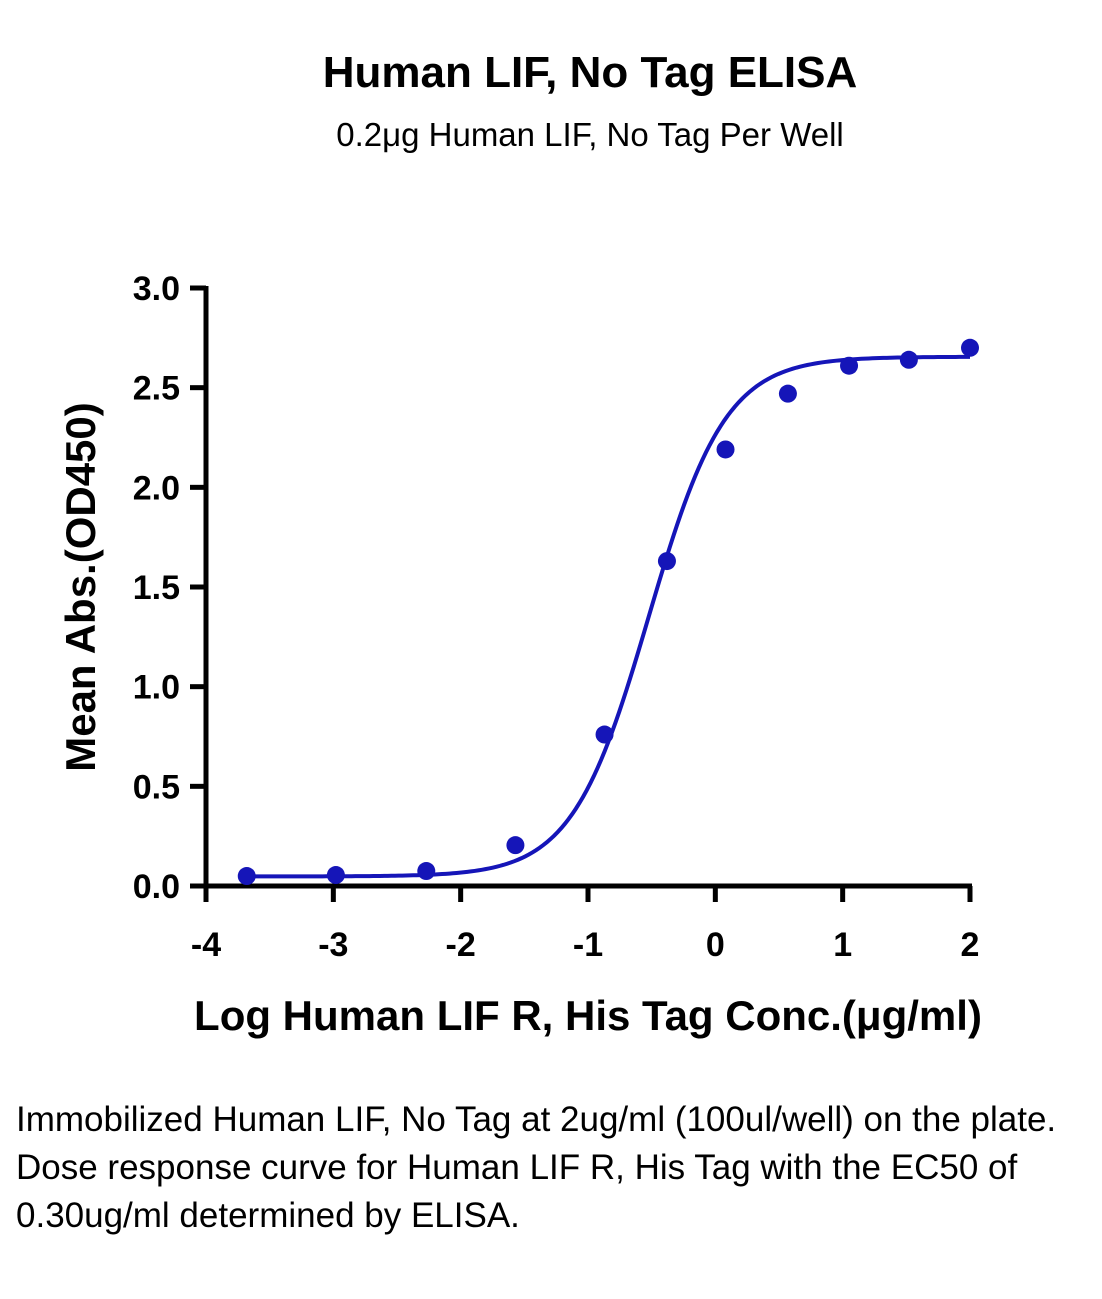 This screenshot has width=1102, height=1299. What do you see at coordinates (156, 688) in the screenshot?
I see `y-tick-label: 1.0` at bounding box center [156, 688].